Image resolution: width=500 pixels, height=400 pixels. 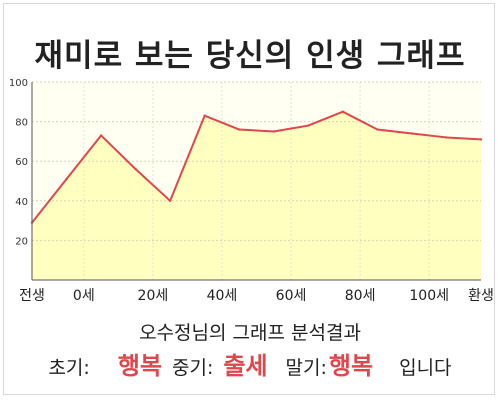 What do you see at coordinates (360, 296) in the screenshot?
I see `x-tick-label: 80세` at bounding box center [360, 296].